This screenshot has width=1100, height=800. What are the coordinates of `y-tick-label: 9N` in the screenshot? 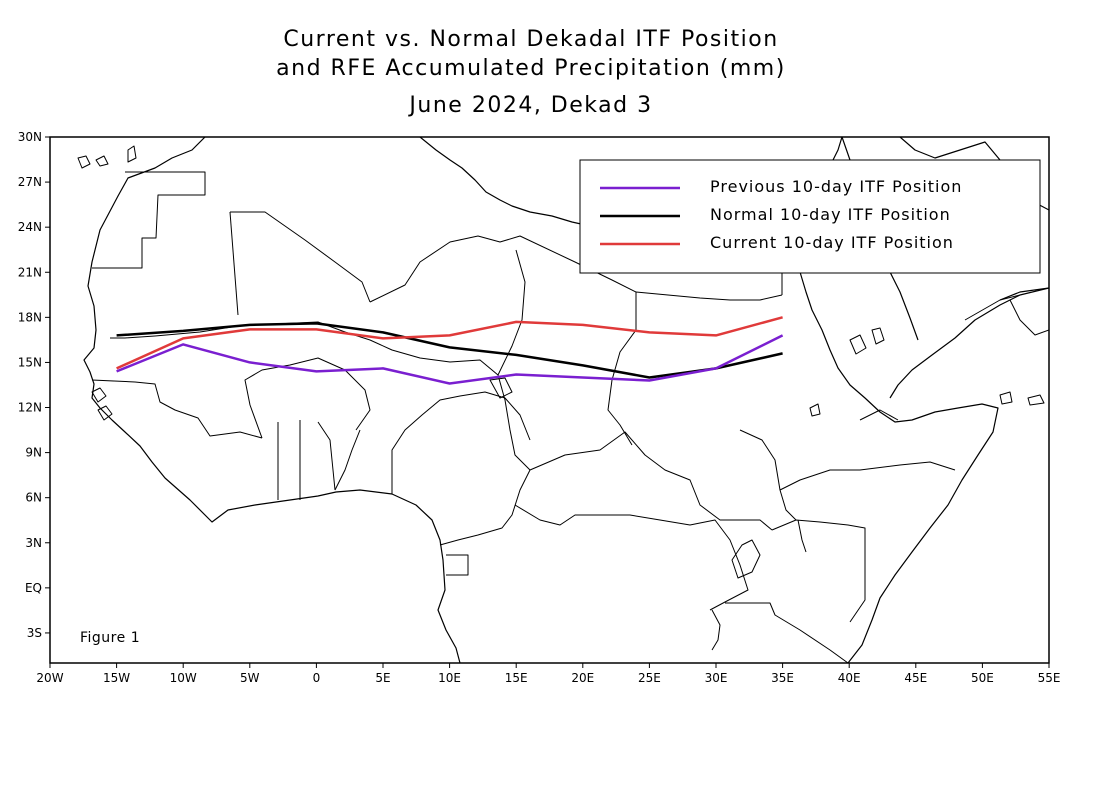 It's located at (33, 453).